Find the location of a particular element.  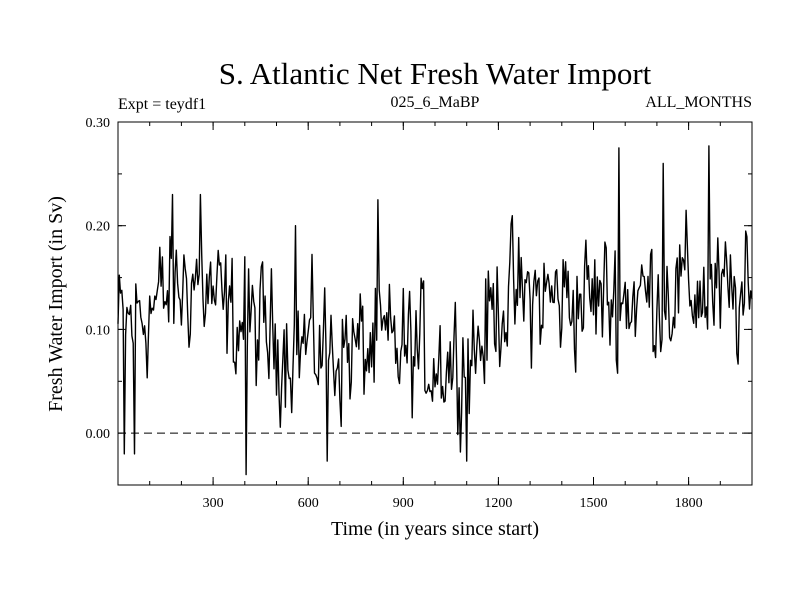

y-tick-labels: 0.00 0.10 0.20 0.30 is located at coordinates (98, 279).